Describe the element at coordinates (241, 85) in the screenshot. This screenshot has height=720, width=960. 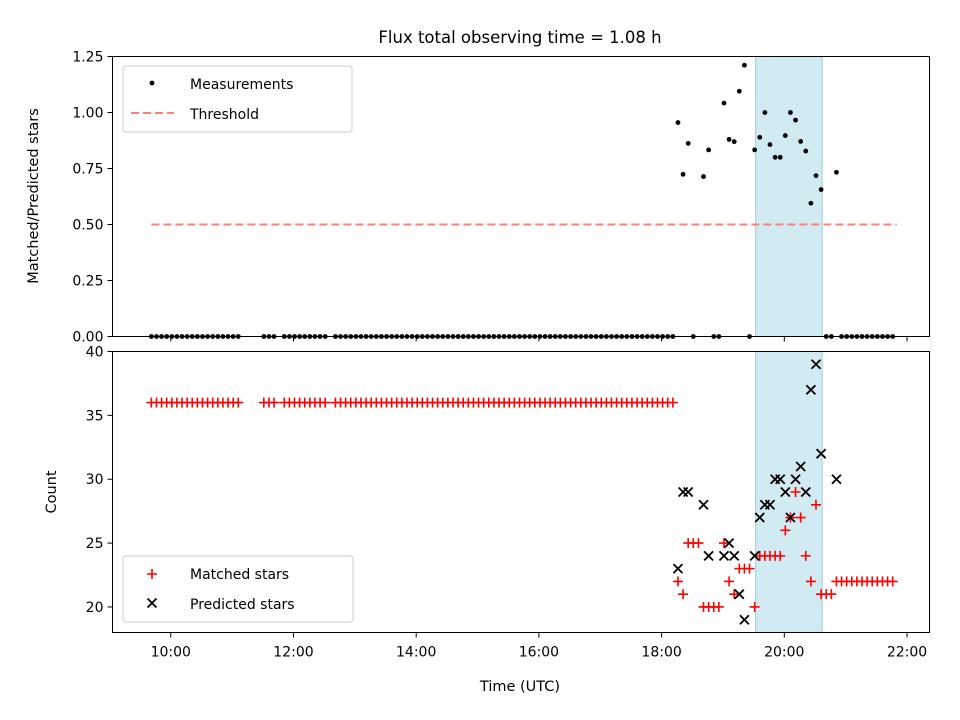
I see `legend-label-measurements: Measurements` at that location.